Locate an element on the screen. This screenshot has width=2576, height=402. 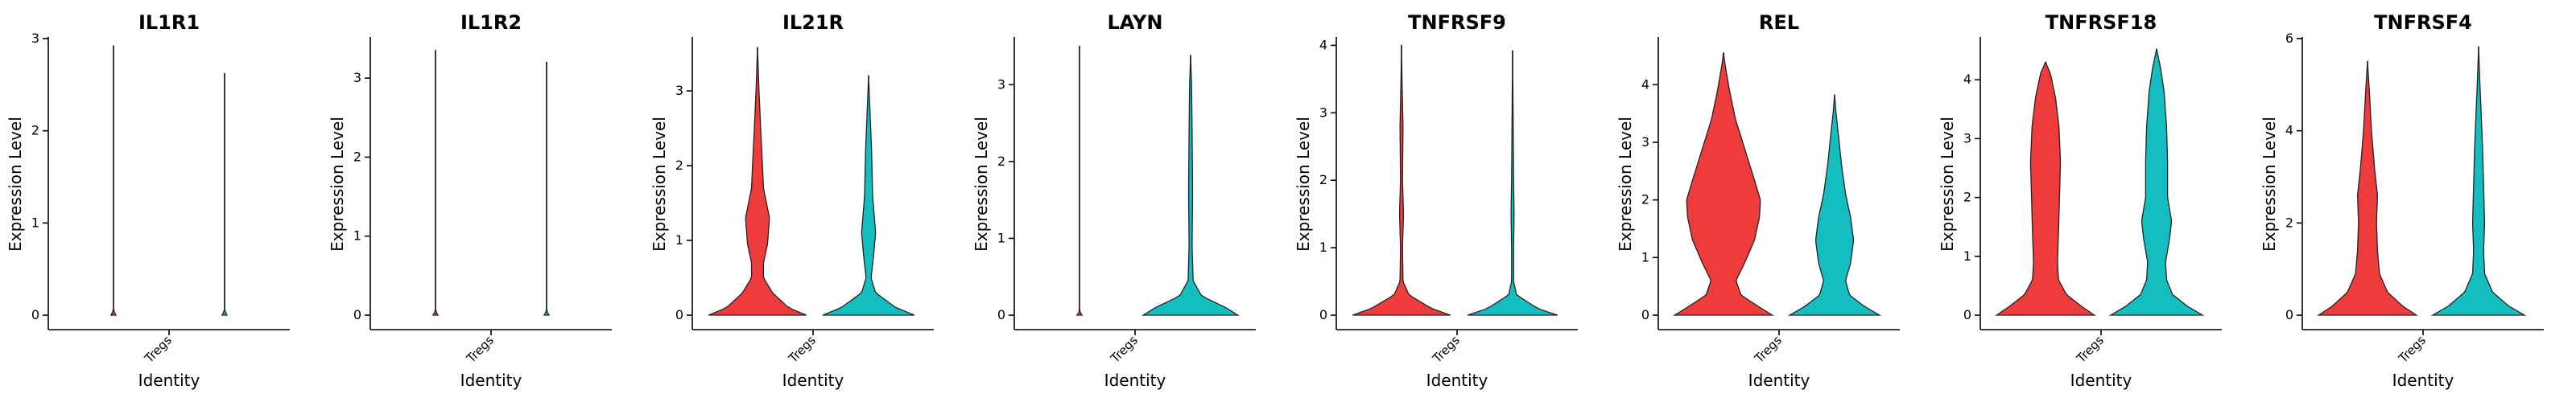
y-tick-label: 6 is located at coordinates (2289, 38).